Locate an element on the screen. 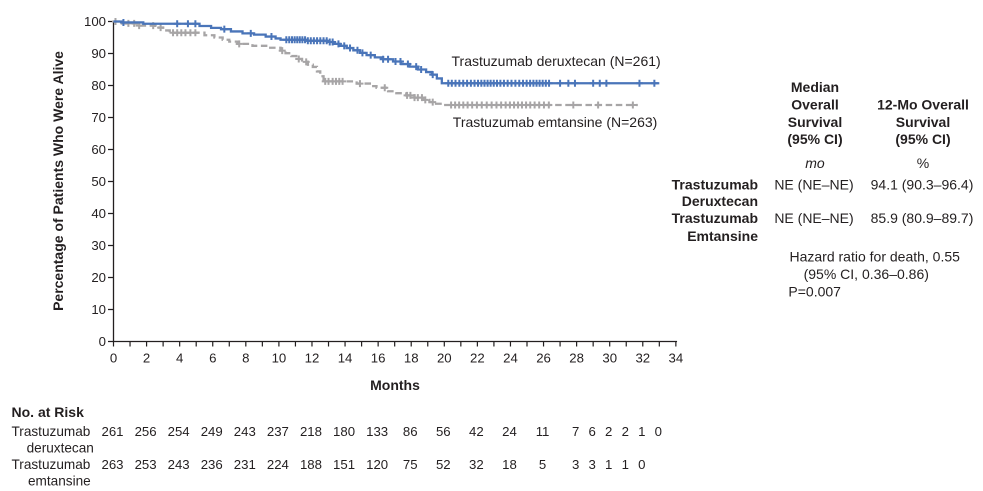 The height and width of the screenshot is (491, 983). svg-text: 70 is located at coordinates (98, 117).